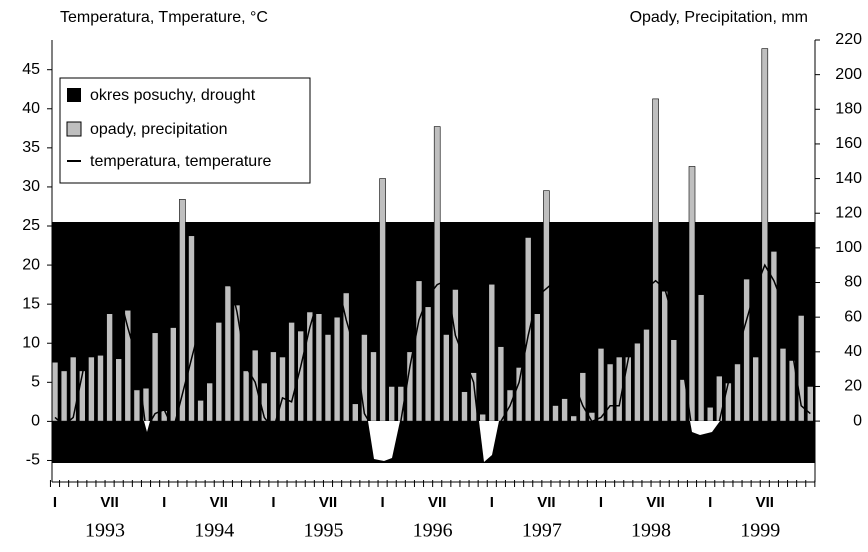 This screenshot has width=868, height=552. I want to click on y-tick-label: 45, so click(31, 69).